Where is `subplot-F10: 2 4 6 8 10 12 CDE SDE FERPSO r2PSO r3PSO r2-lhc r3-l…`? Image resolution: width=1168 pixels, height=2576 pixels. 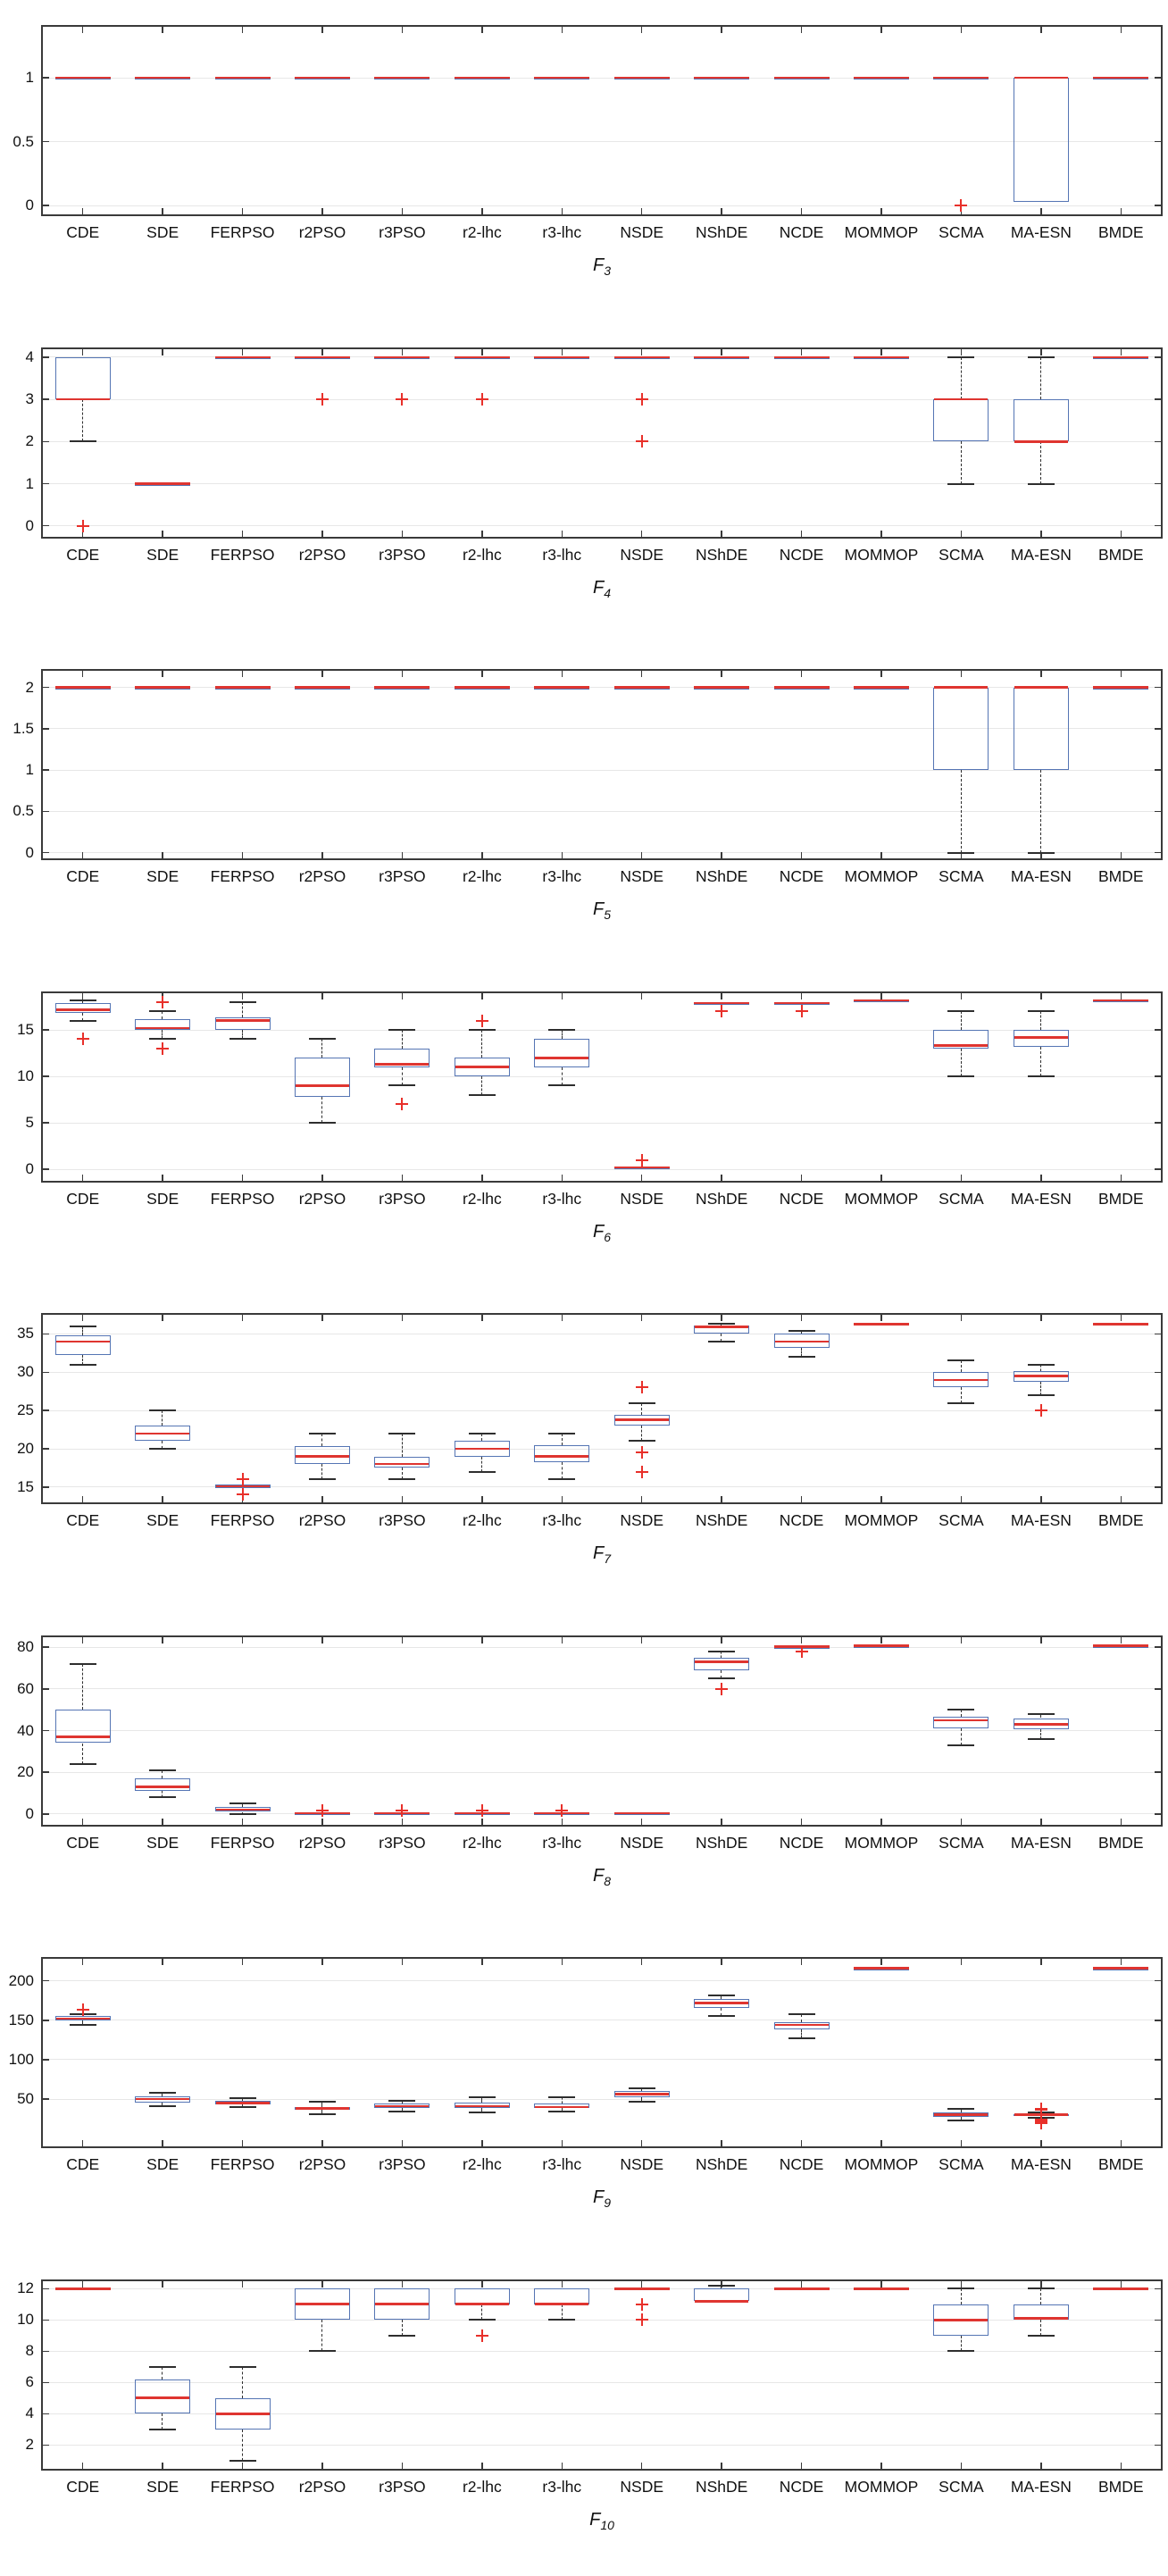
subplot-F10: 2 4 6 8 10 12 CDE SDE FERPSO r2PSO r3PSO r2-lhc r3-l… is located at coordinates (584, 2415).